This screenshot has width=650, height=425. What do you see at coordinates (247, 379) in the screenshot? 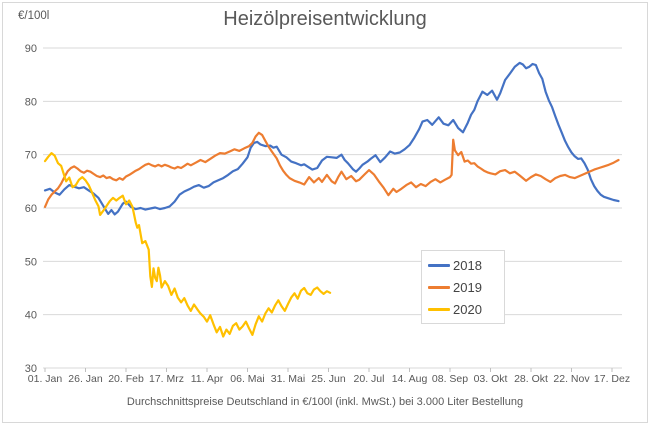
I see `svg-text: 06. Mai` at bounding box center [247, 379].